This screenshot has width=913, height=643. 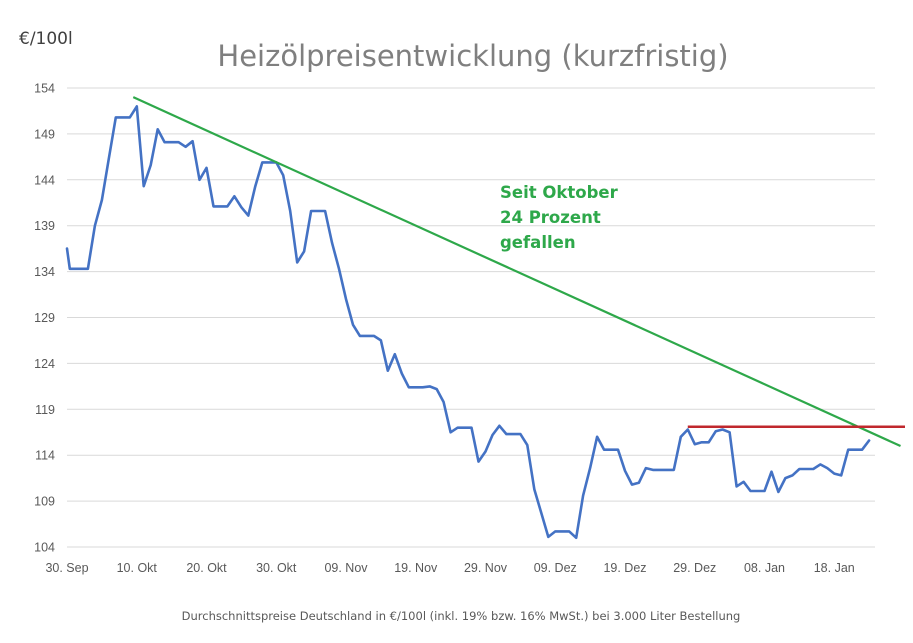 I want to click on annotation-line-3: gefallen, so click(x=538, y=242).